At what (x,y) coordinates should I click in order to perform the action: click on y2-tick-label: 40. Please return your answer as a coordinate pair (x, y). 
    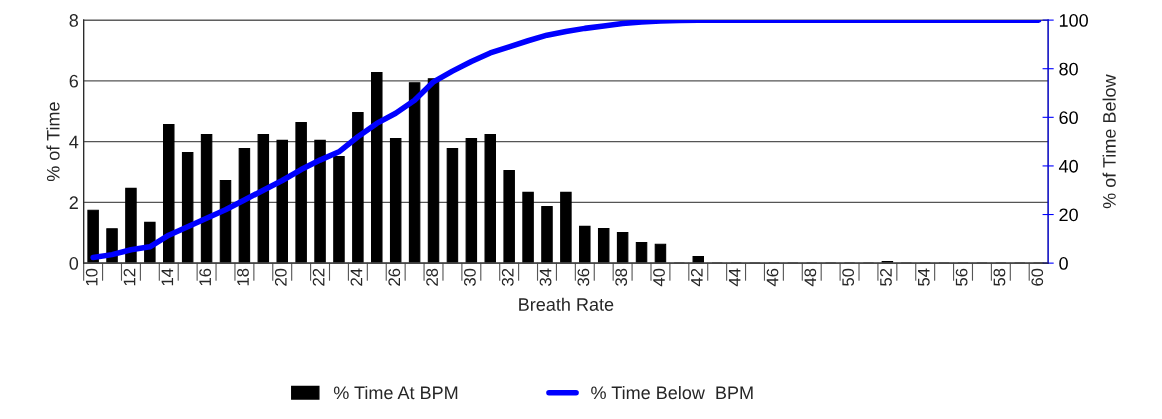
    Looking at the image, I should click on (1068, 166).